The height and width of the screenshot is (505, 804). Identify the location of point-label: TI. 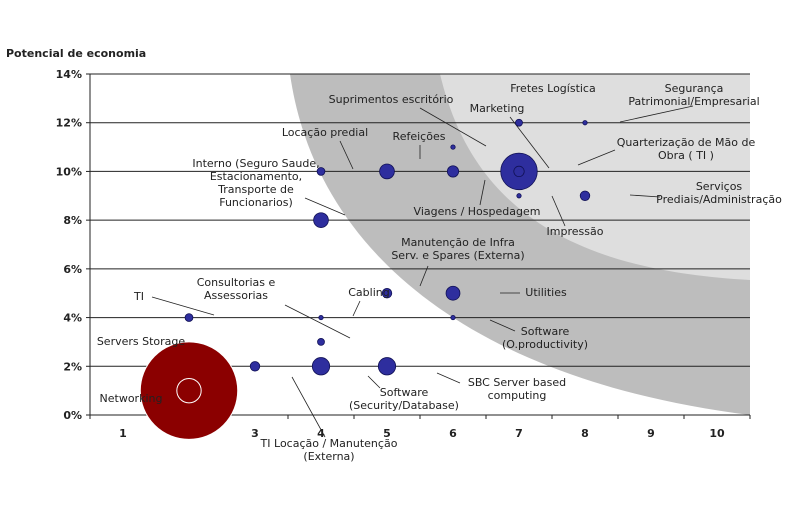
(138, 296).